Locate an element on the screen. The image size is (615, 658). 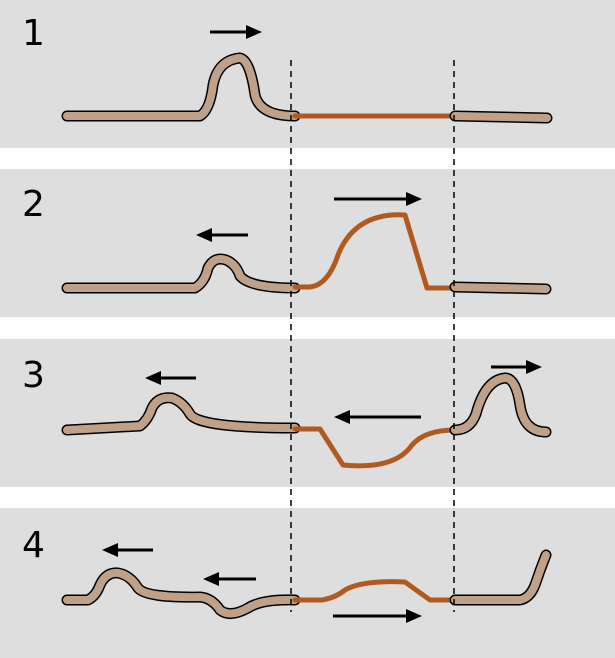
panel-2-number: 2 is located at coordinates (33, 204).